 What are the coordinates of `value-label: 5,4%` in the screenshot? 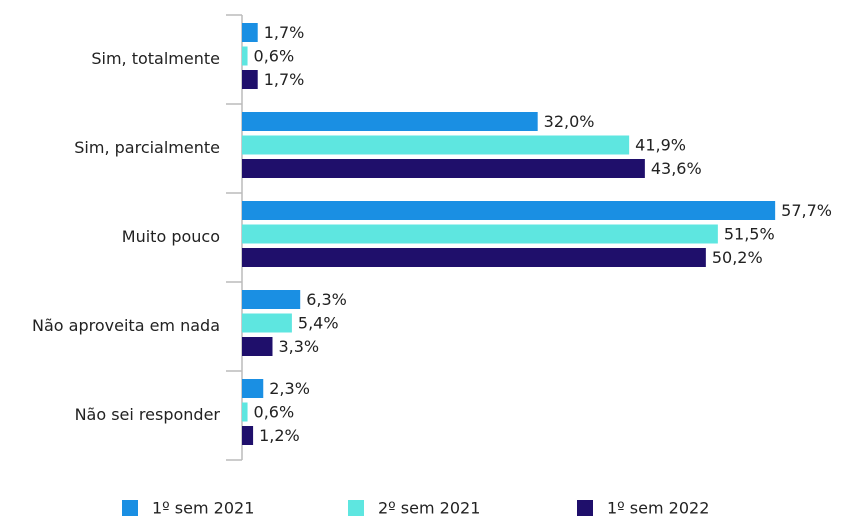 It's located at (318, 323).